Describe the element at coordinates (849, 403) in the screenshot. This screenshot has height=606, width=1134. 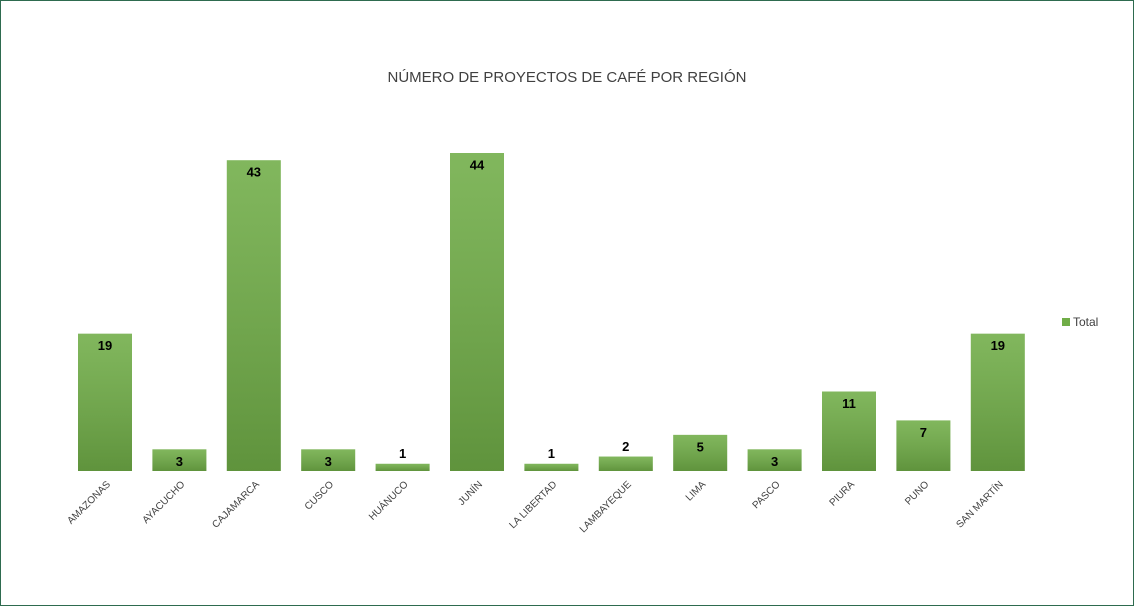
I see `data-label: 11` at that location.